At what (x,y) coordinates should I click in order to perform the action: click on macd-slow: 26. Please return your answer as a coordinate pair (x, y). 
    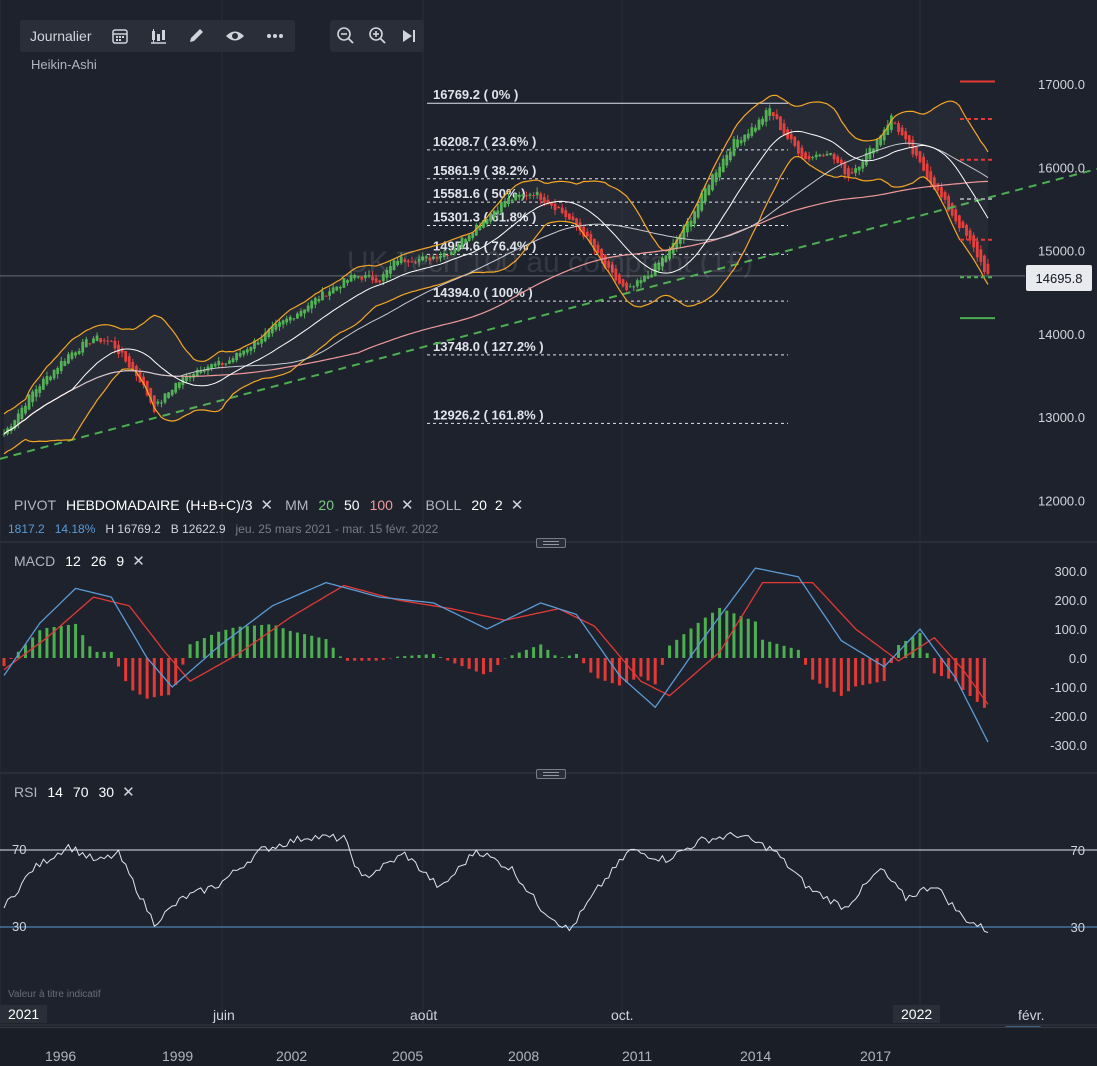
    Looking at the image, I should click on (98, 561).